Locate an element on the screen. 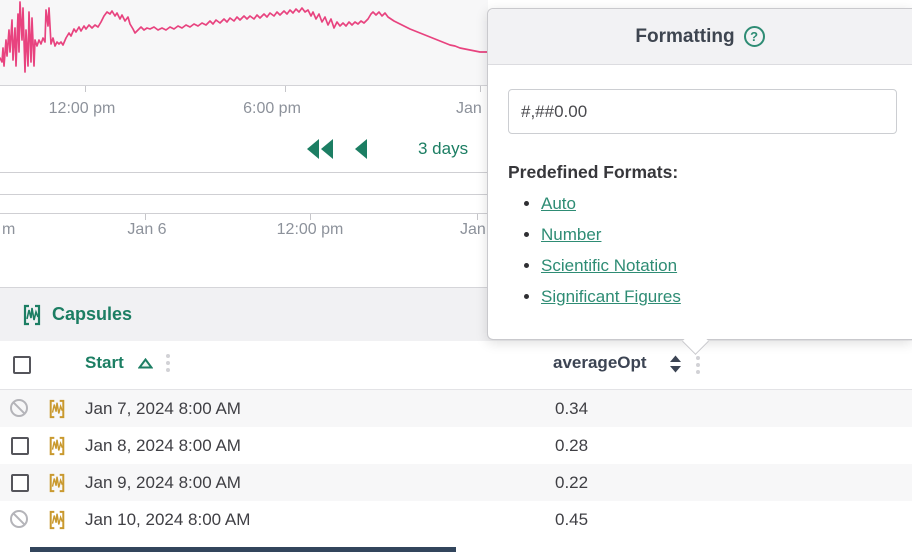  row-value-cell: 0.45 is located at coordinates (572, 519).